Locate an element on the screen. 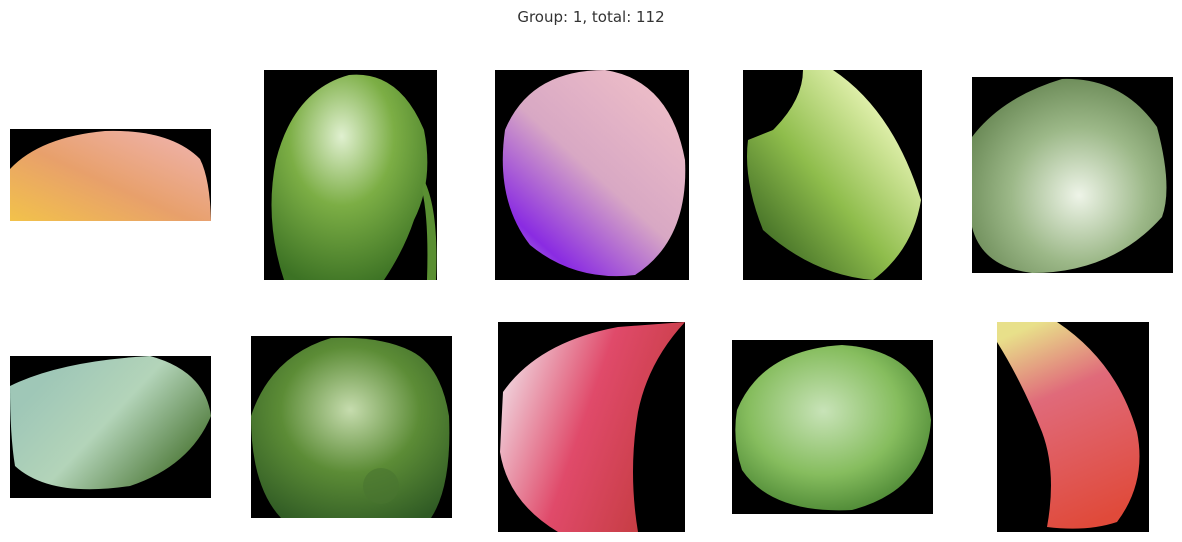 Image resolution: width=1182 pixels, height=542 pixels. figure-title: Group: 1, total: 112 is located at coordinates (591, 17).